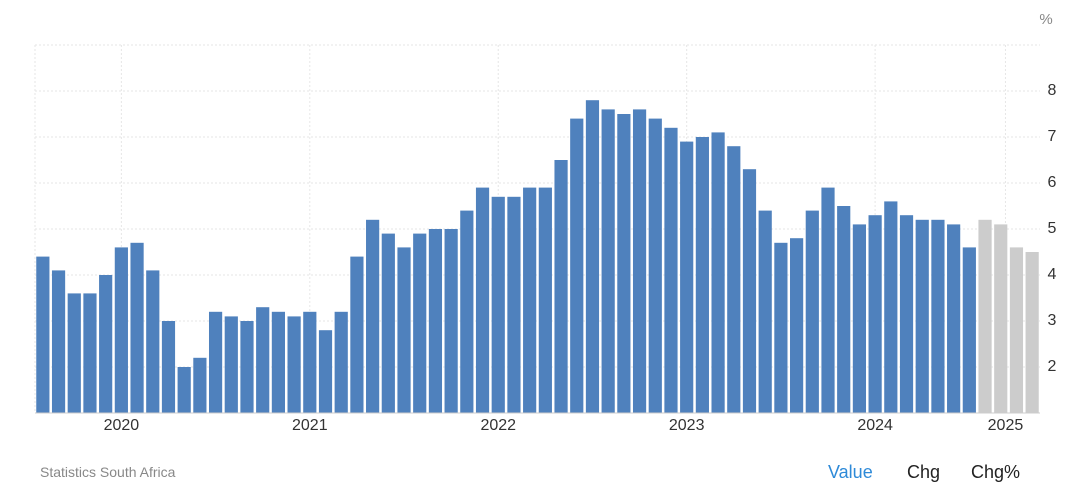  What do you see at coordinates (1052, 320) in the screenshot?
I see `y-tick-label: 3` at bounding box center [1052, 320].